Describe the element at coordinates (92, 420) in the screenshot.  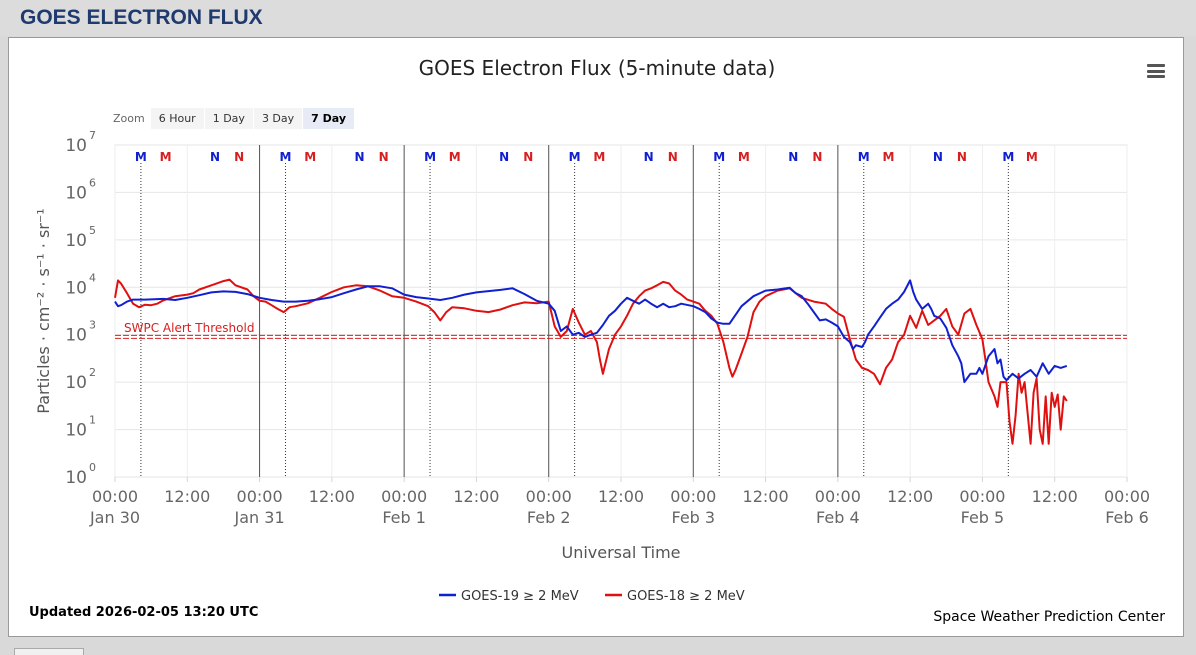
I see `y-tick-exponent: 1` at that location.